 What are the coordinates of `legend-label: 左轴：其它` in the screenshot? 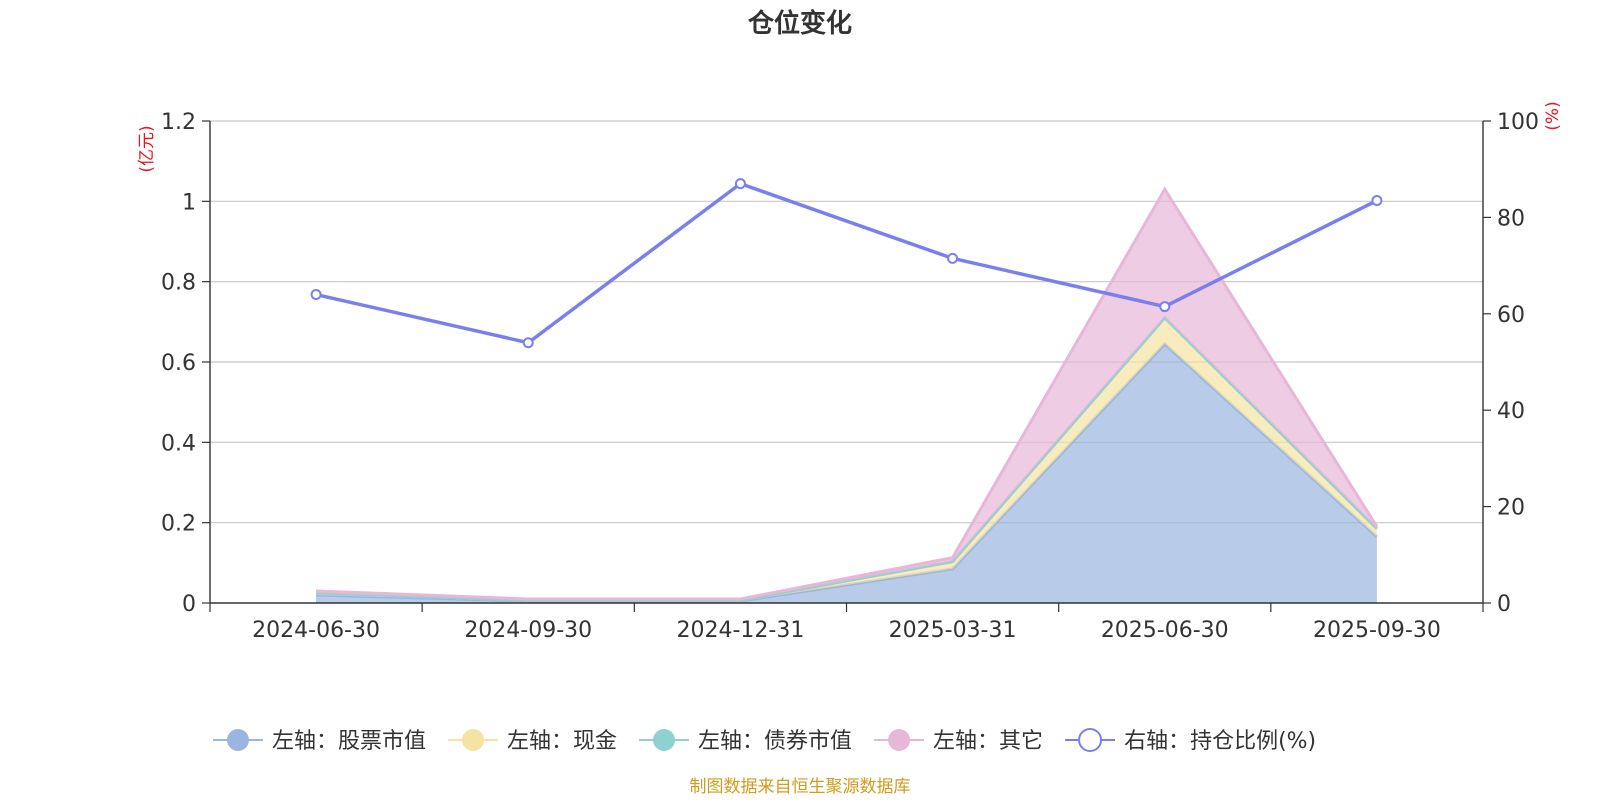 It's located at (988, 741).